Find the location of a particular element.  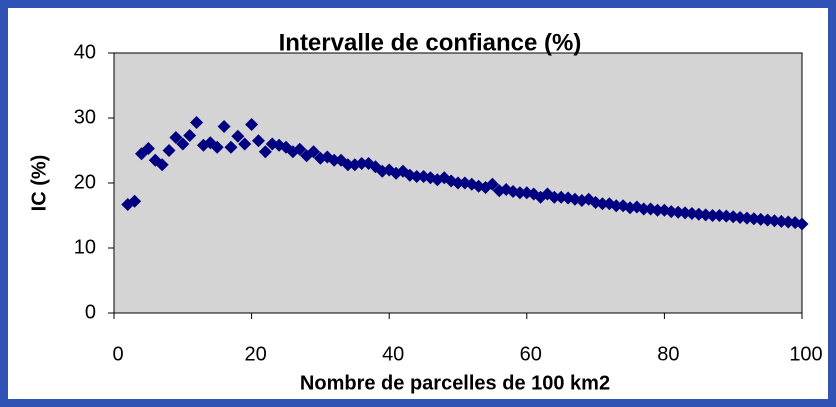

y-tick-label: 0 is located at coordinates (90, 312).